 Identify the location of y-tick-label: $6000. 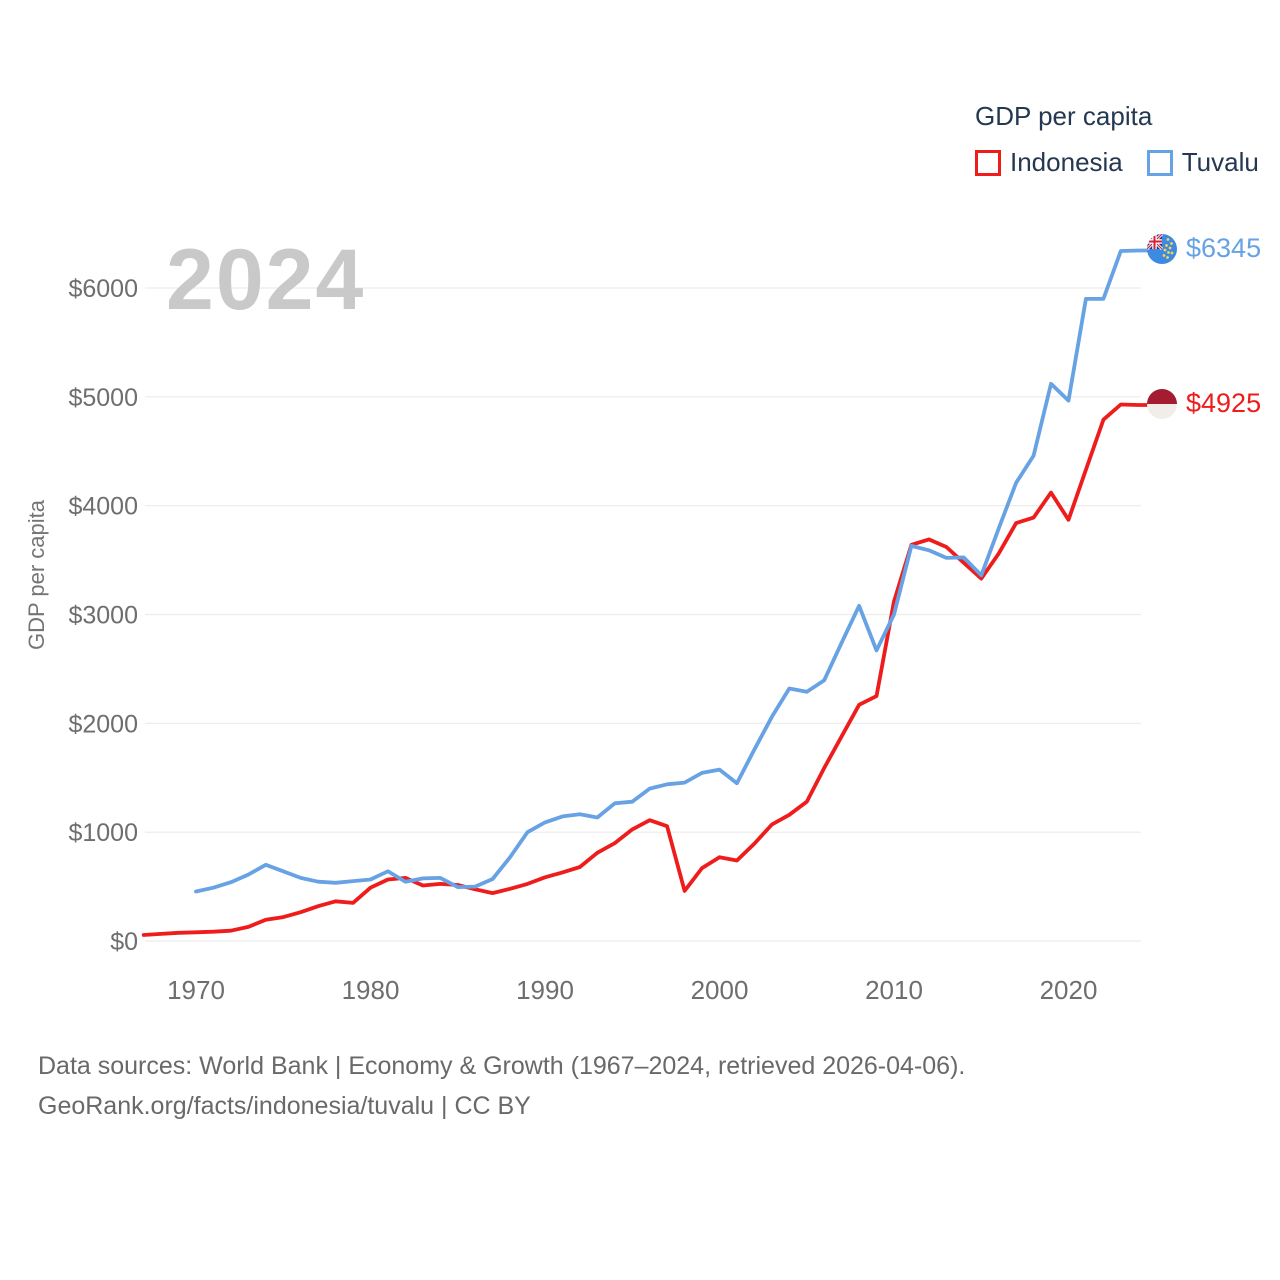
(103, 289).